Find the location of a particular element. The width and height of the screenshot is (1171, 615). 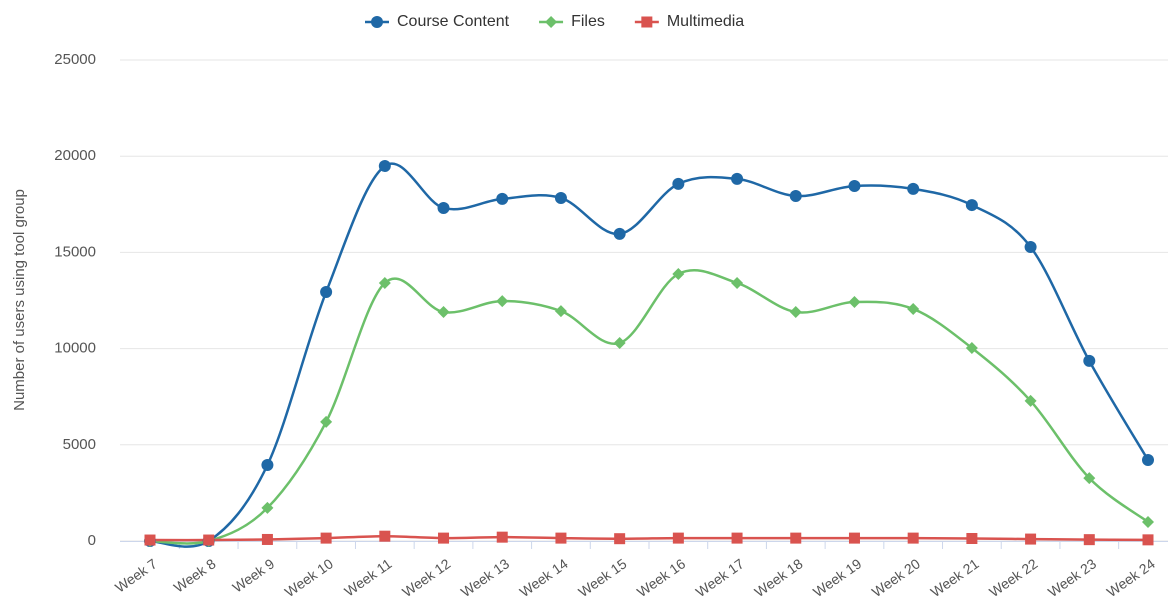

legend: Course Content Files Multimedia is located at coordinates (554, 21).